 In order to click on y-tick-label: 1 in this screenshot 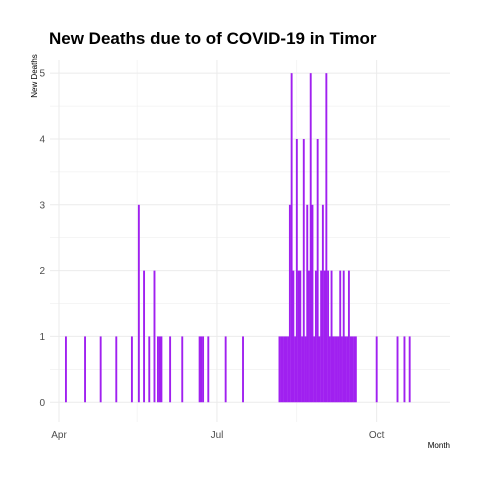, I will do `click(42, 337)`.